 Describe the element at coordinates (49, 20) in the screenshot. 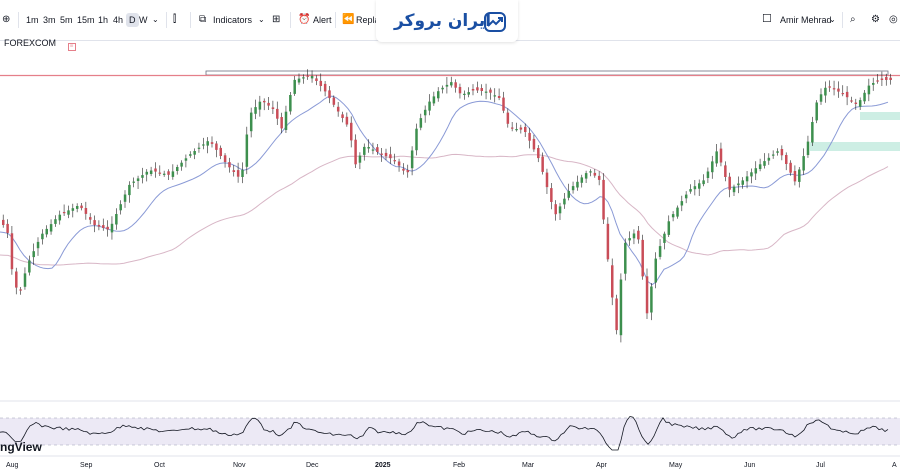

I see `interval-3m: 3m` at that location.